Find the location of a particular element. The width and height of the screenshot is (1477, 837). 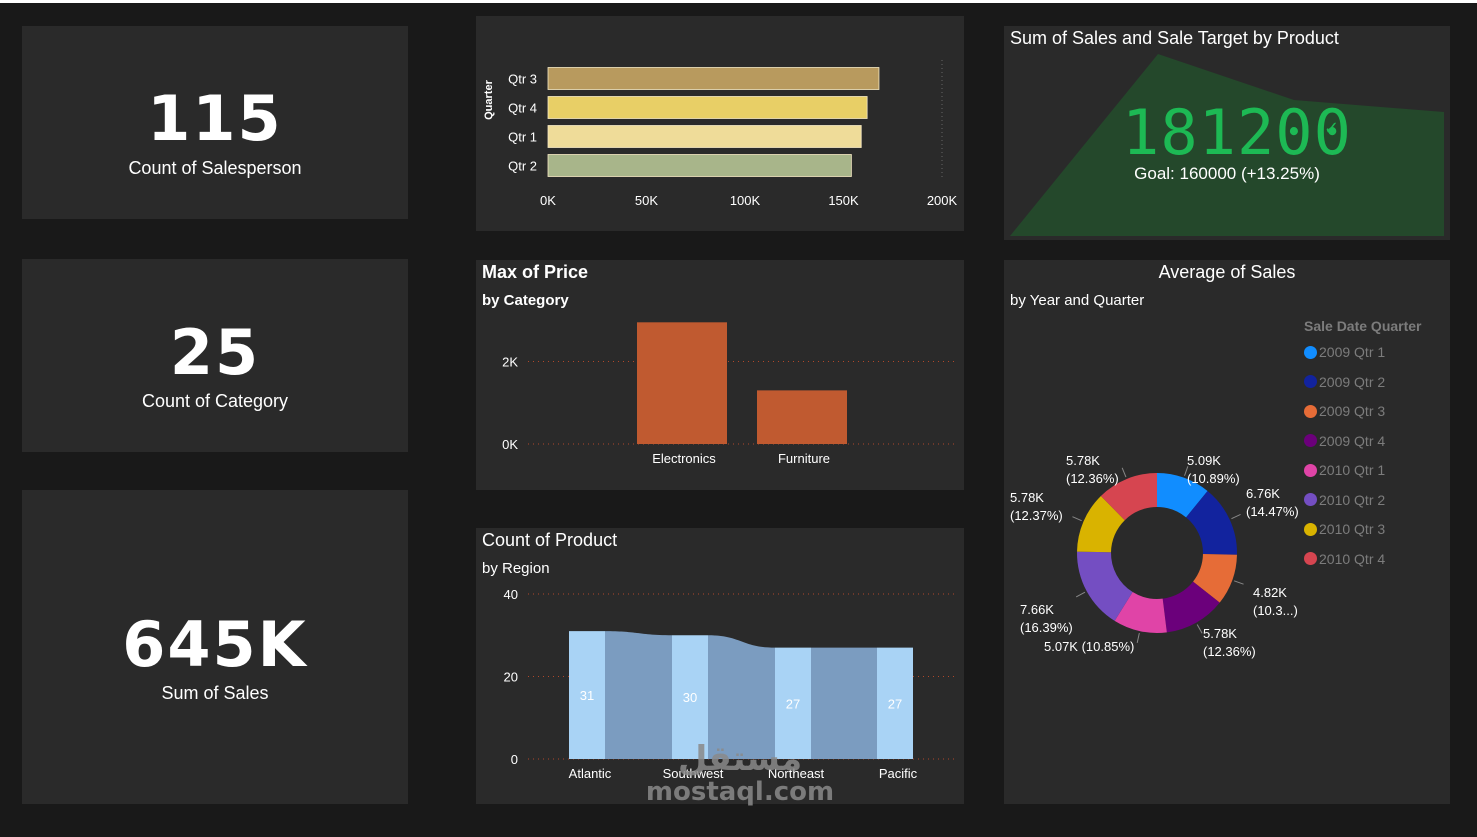

data-label: 31 is located at coordinates (587, 695).